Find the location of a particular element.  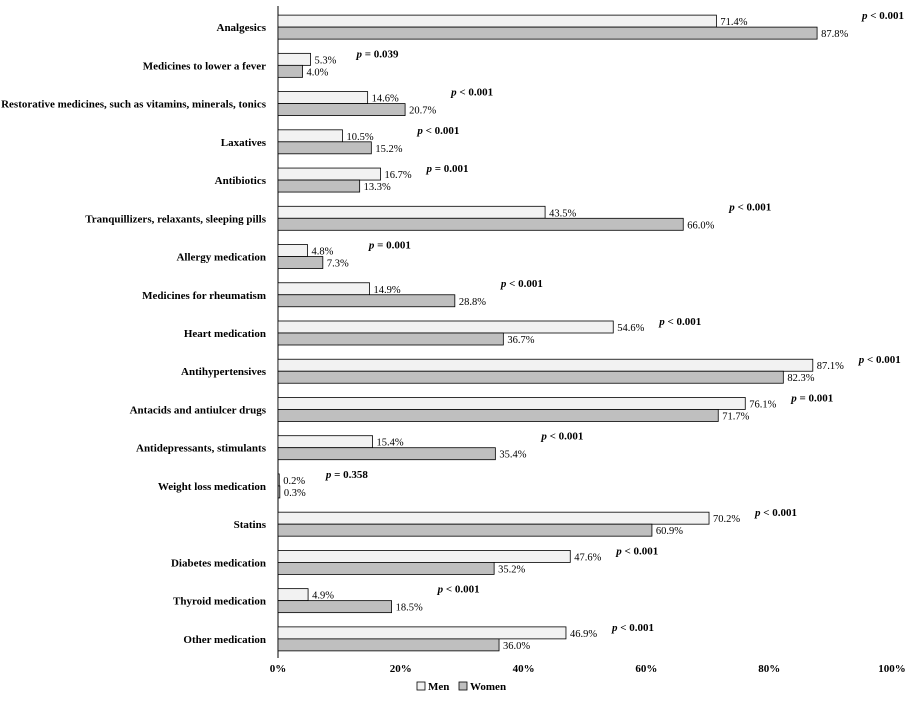

value-label-men: 14.6% is located at coordinates (385, 99).